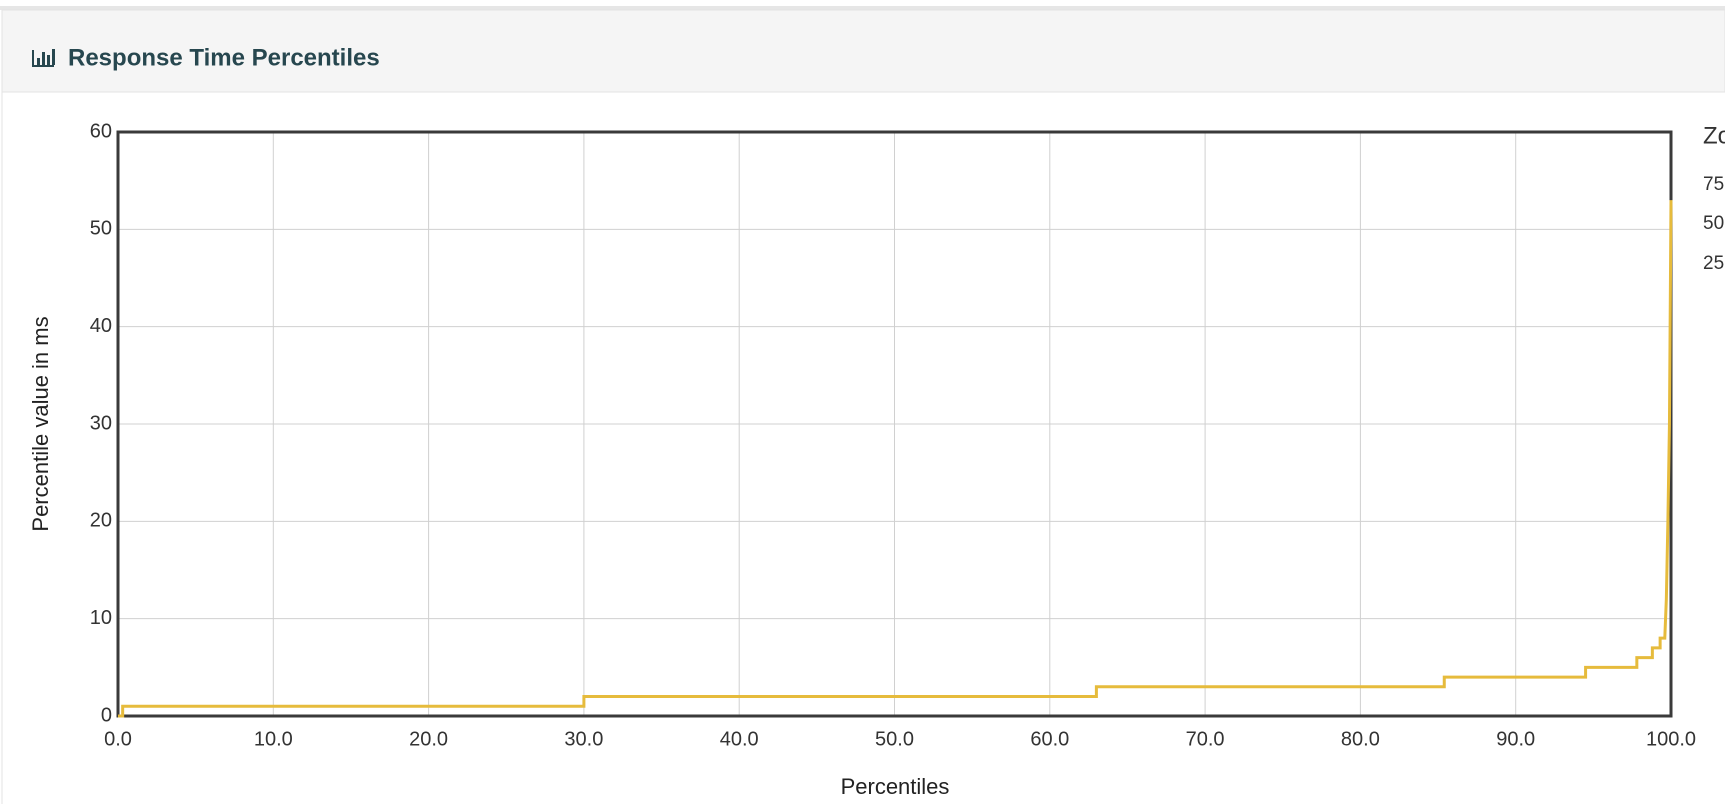 The image size is (1725, 804). I want to click on y-tick-label: 20, so click(101, 521).